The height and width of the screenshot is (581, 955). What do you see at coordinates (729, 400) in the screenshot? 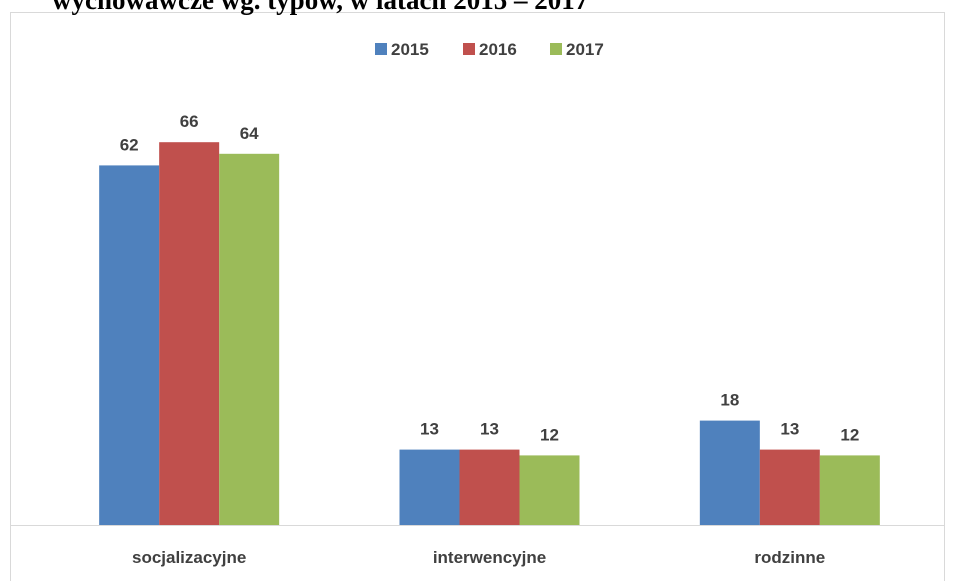
I see `data-label: 18` at bounding box center [729, 400].